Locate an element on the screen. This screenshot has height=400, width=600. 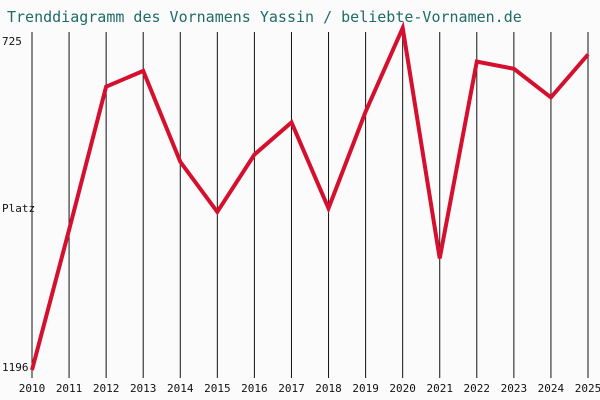
x-tick-2011: 2011 is located at coordinates (69, 388).